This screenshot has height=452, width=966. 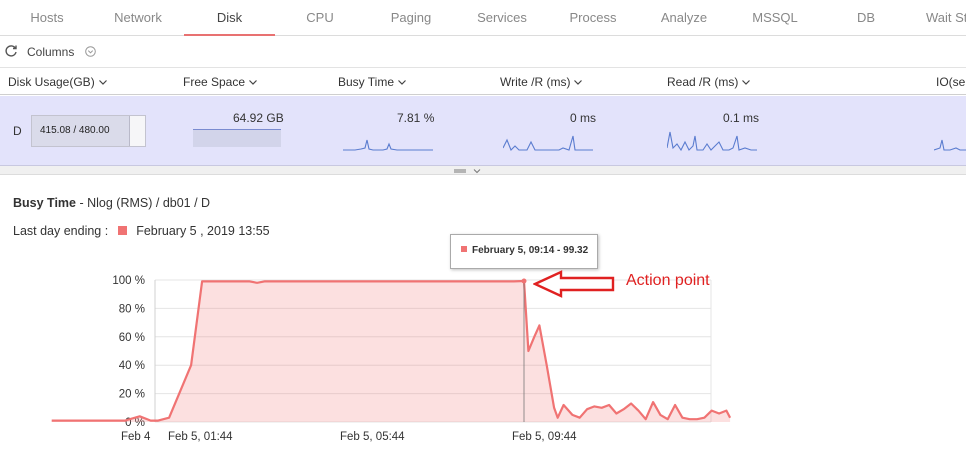 What do you see at coordinates (132, 309) in the screenshot?
I see `y-tick-label: 80 %` at bounding box center [132, 309].